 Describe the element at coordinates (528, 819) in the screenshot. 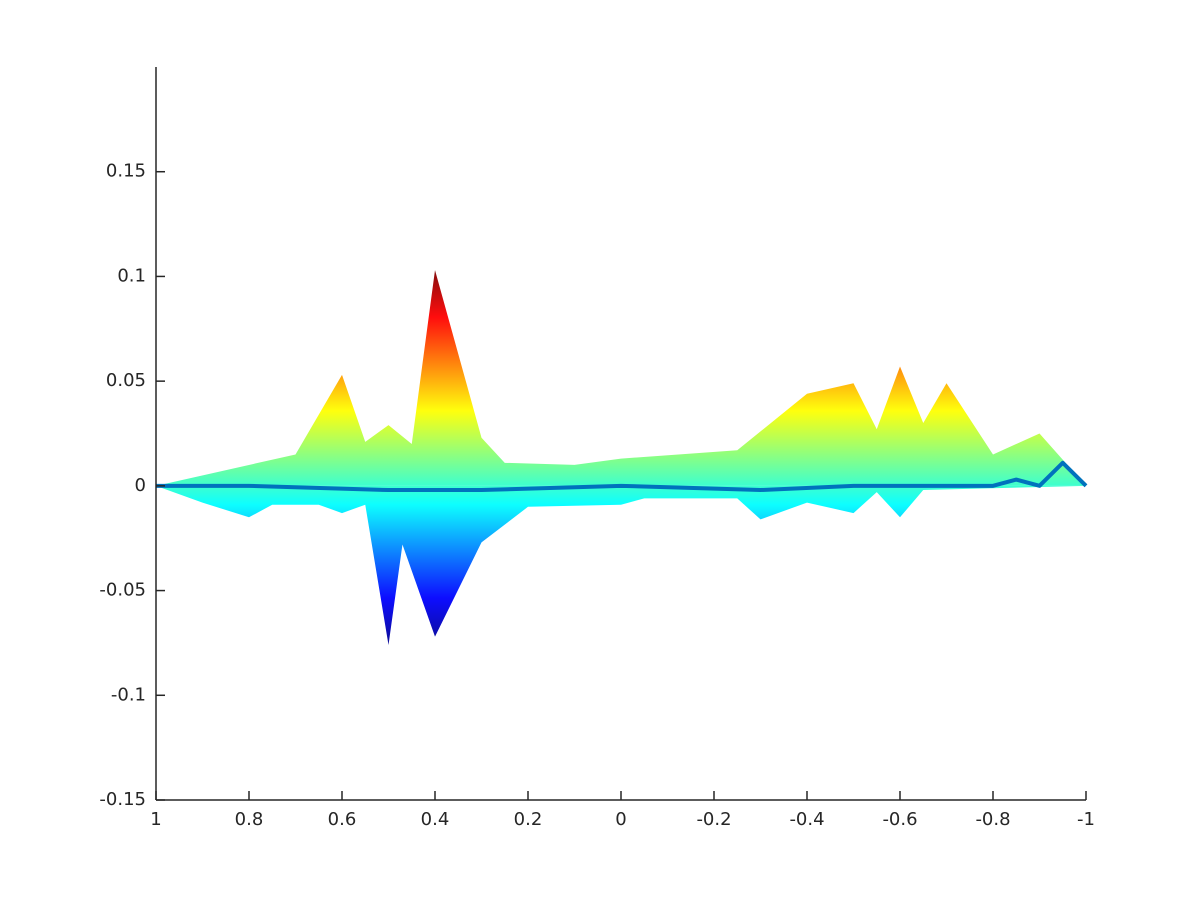

I see `x-tick-label: 0.2` at that location.